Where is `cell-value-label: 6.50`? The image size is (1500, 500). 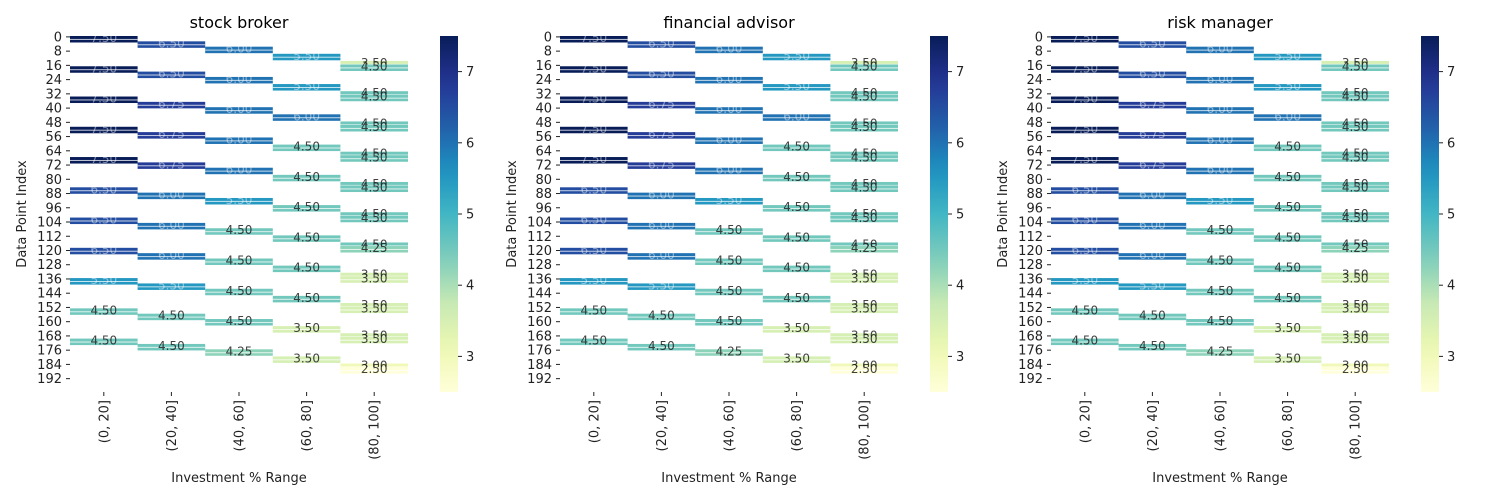
cell-value-label: 6.50 is located at coordinates (103, 250).